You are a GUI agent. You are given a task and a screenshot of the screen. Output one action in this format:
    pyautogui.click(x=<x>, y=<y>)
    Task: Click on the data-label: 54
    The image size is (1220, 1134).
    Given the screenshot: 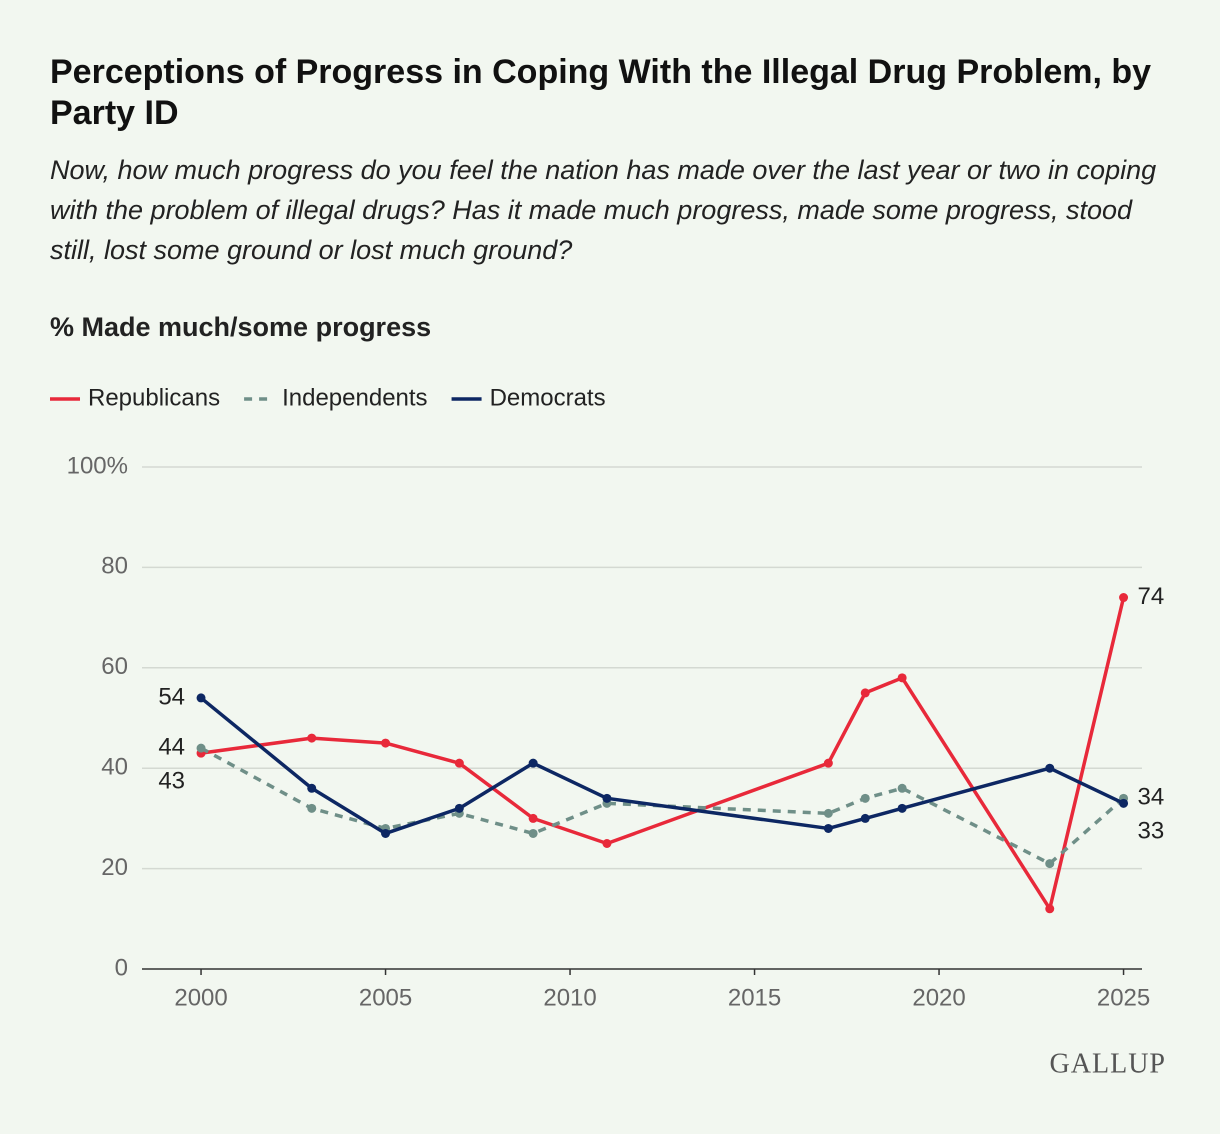 What is the action you would take?
    pyautogui.click(x=171, y=696)
    